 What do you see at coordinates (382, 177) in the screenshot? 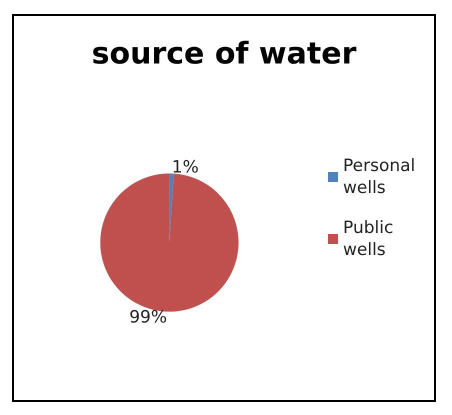
I see `legend-label: Personal wells` at bounding box center [382, 177].